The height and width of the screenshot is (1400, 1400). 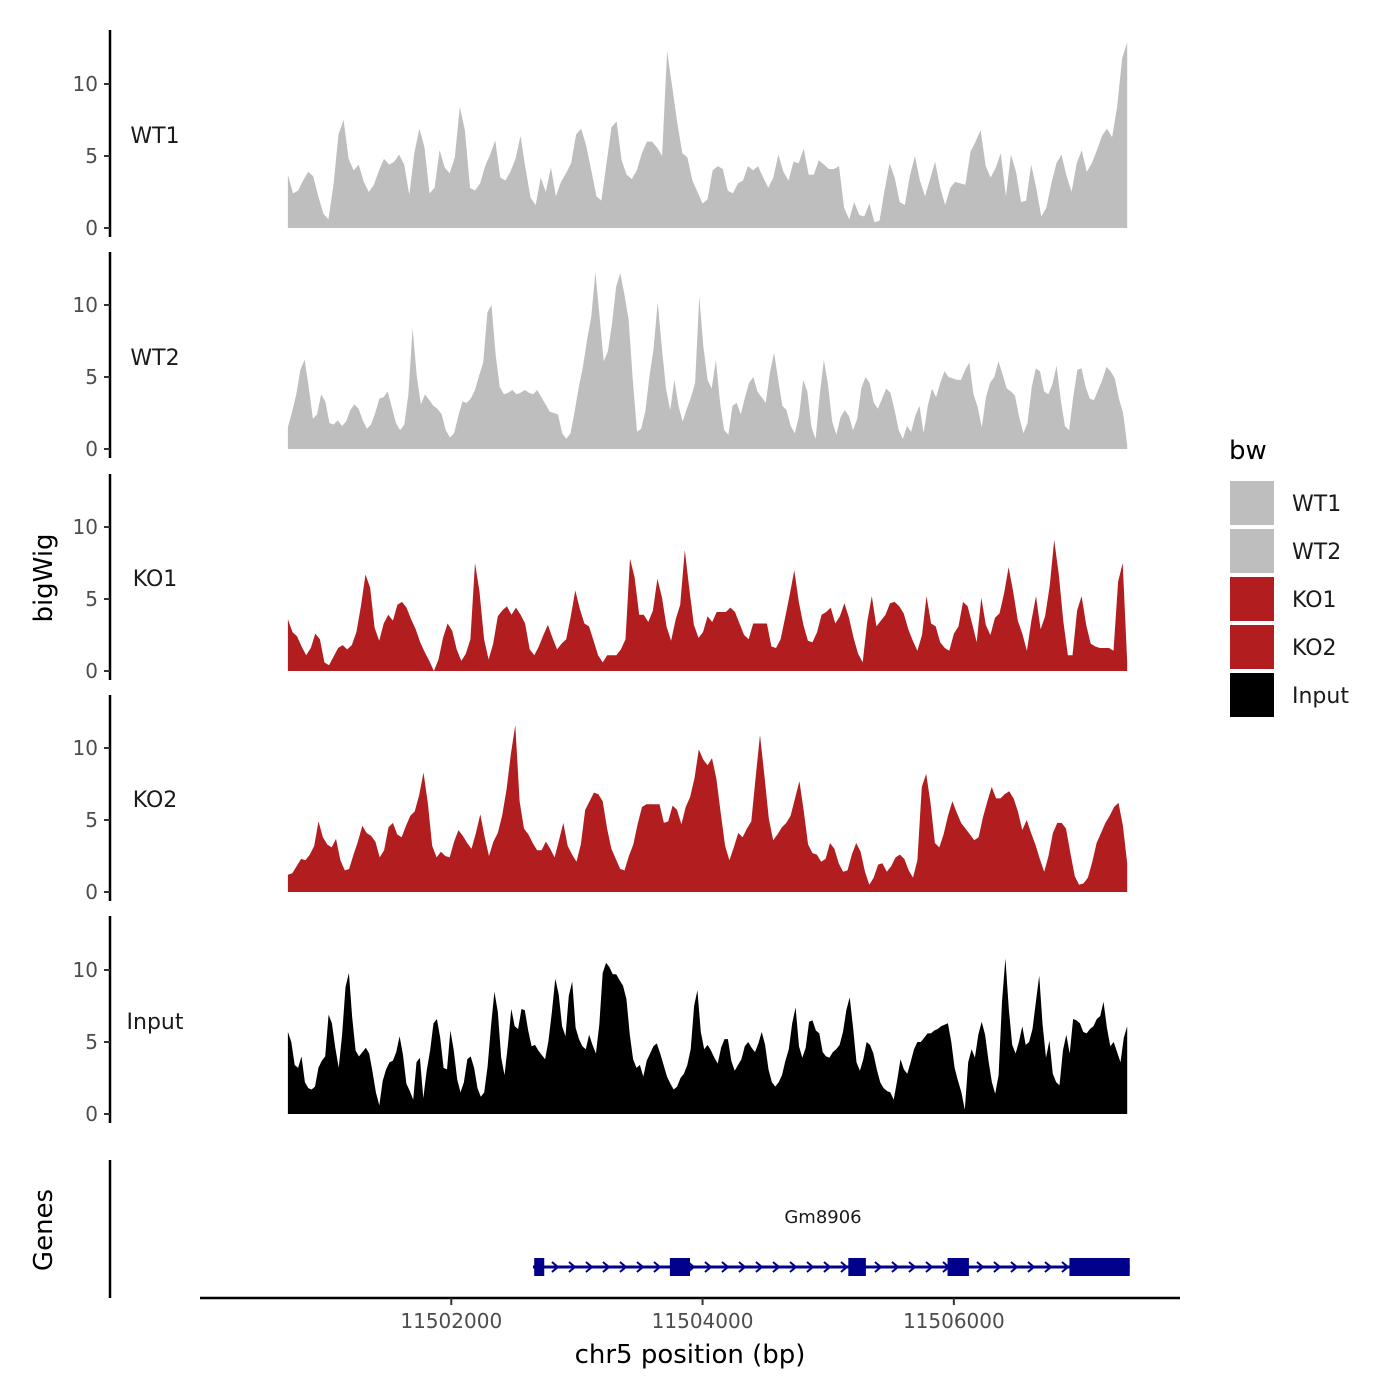 I want to click on x-axis-title: chr5 position (bp), so click(x=690, y=1355).